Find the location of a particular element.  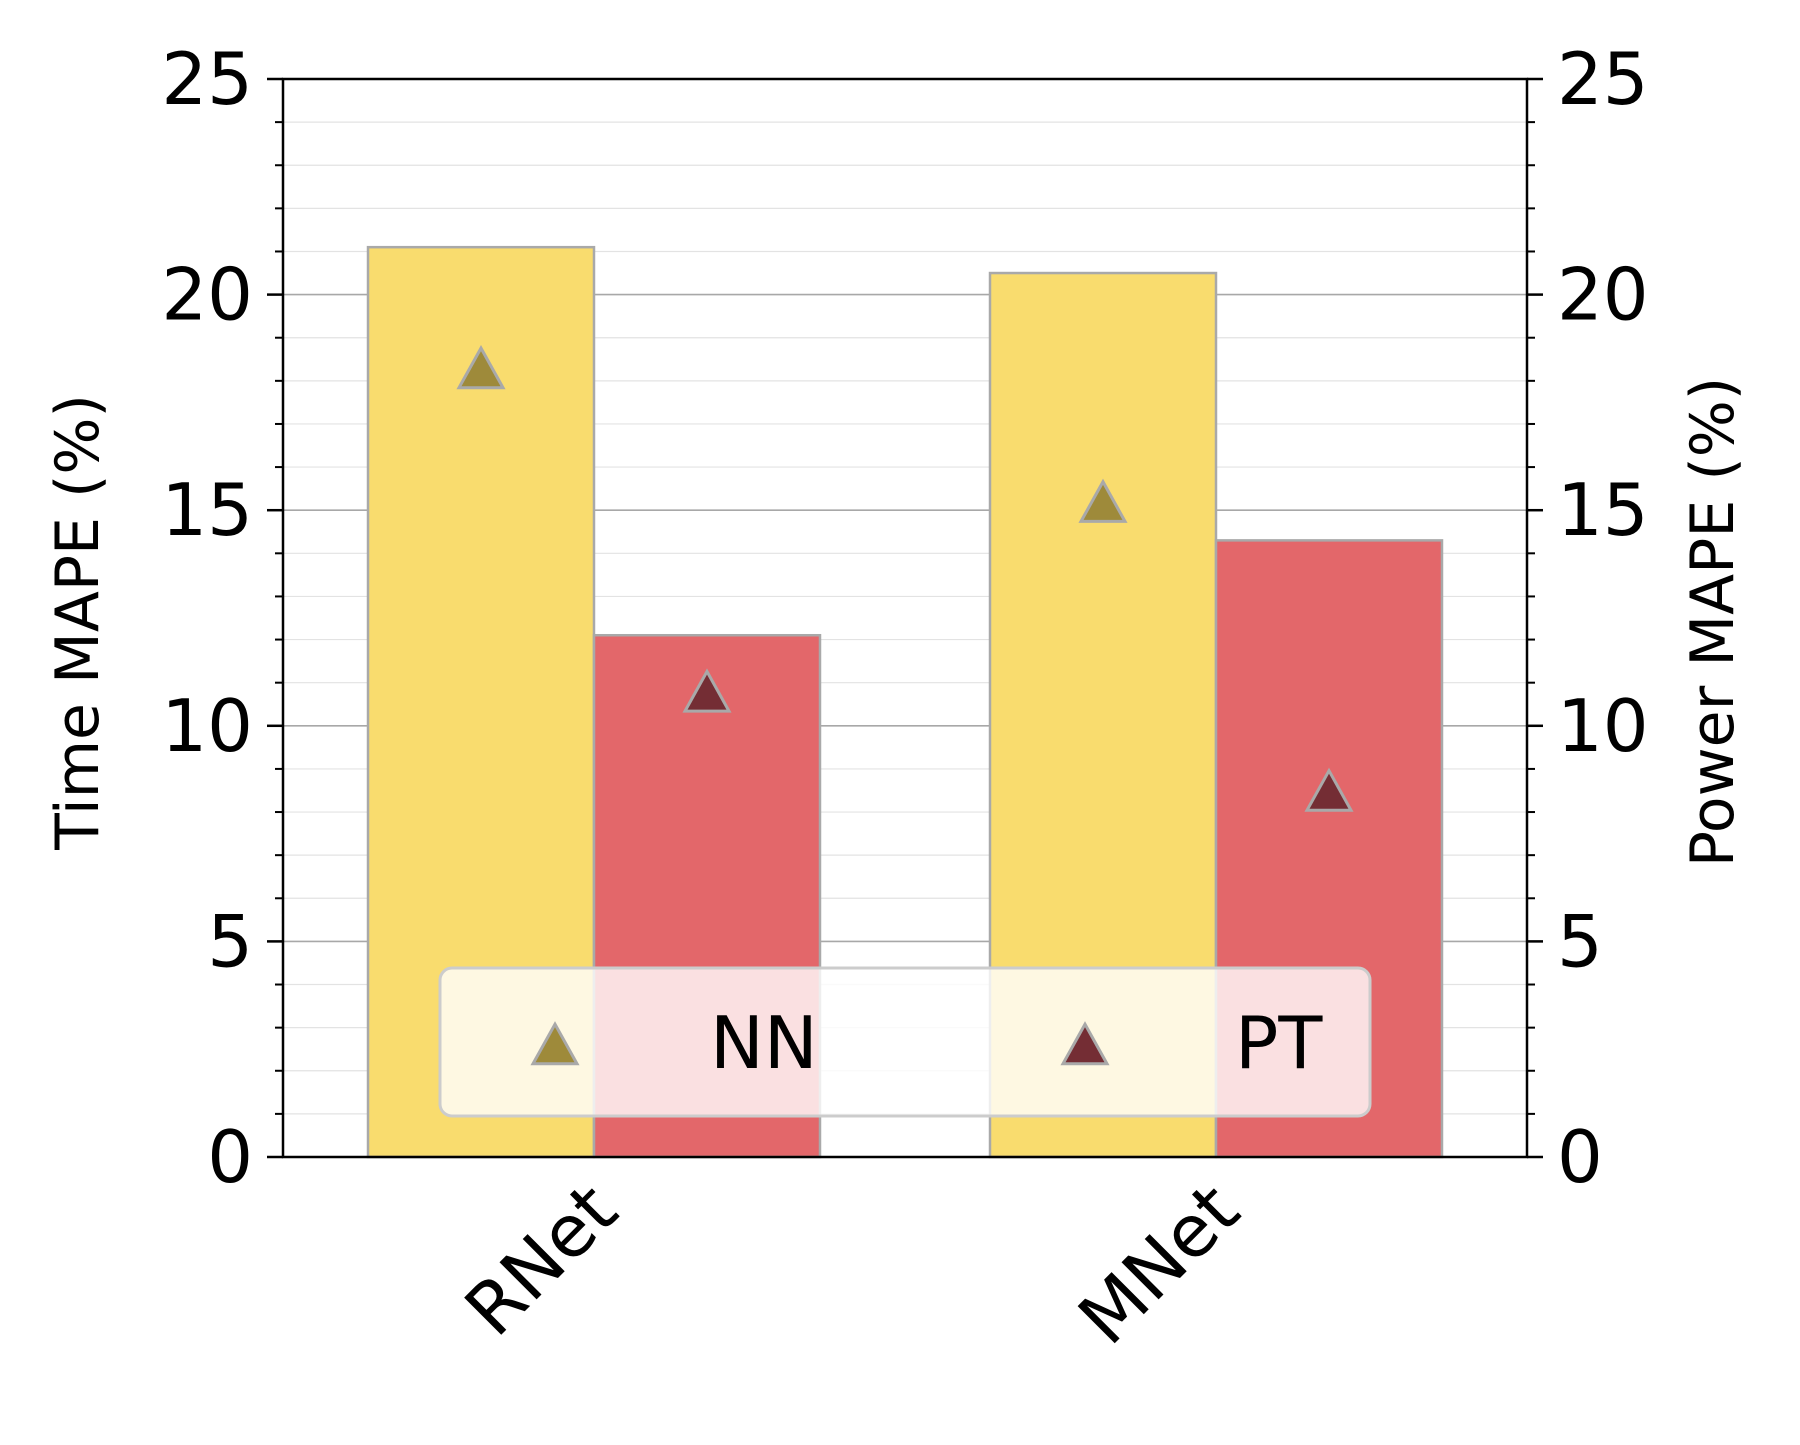

legend-box is located at coordinates (905, 1042).